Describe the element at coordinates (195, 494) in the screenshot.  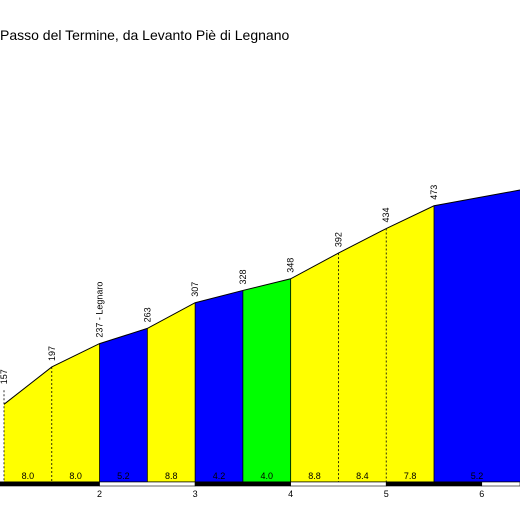
I see `x-tick-label: 3` at that location.